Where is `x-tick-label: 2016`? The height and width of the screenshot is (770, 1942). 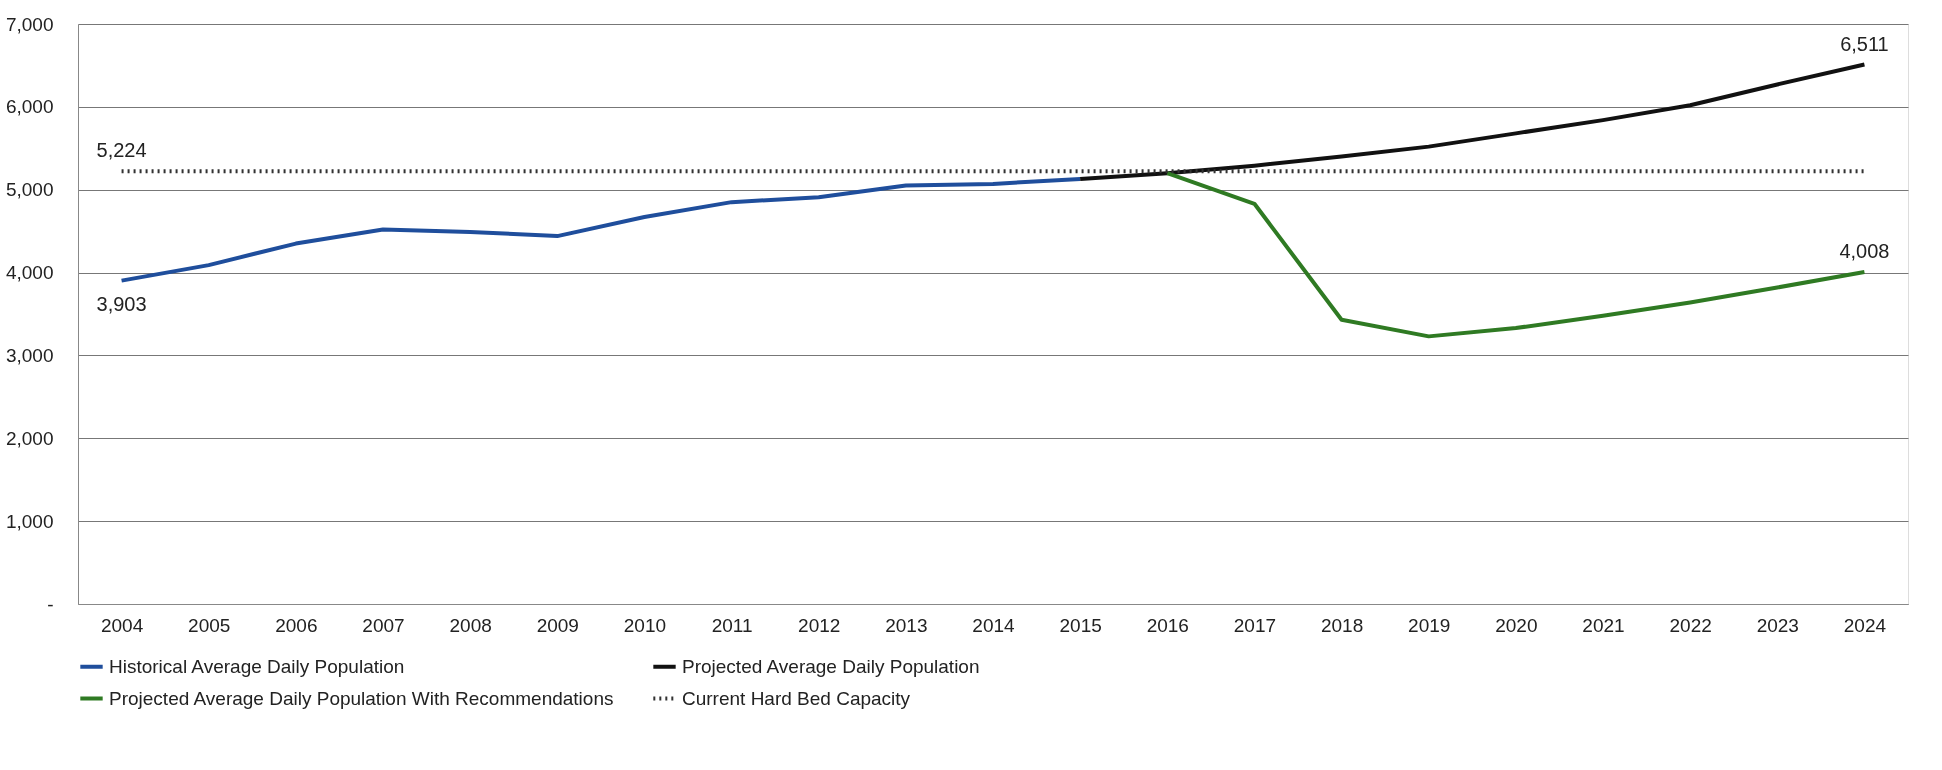 x-tick-label: 2016 is located at coordinates (1167, 625).